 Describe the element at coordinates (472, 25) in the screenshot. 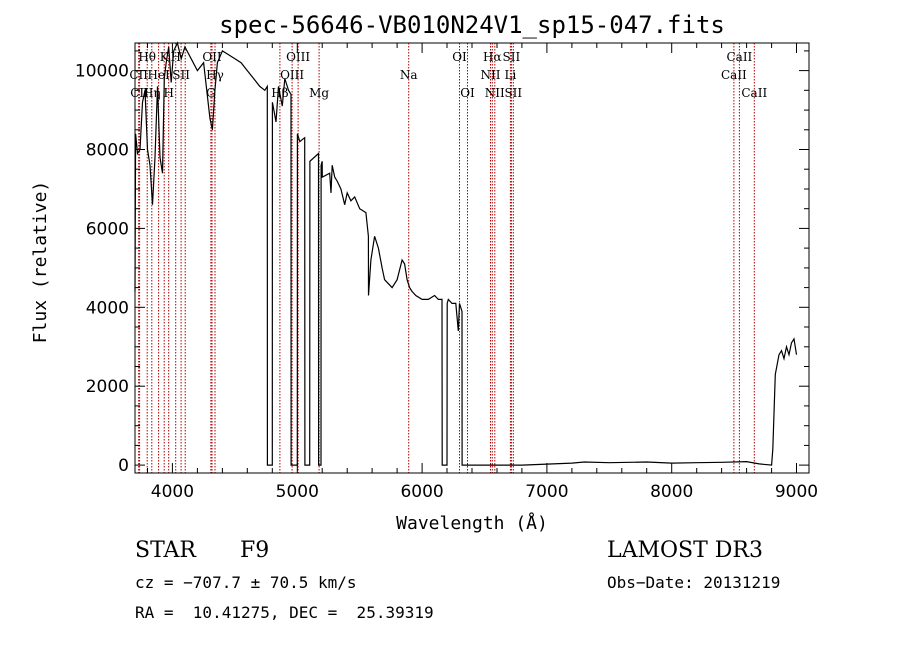

I see `chart-title: spec-56646-VB010N24V1_sp15-047.fits` at that location.